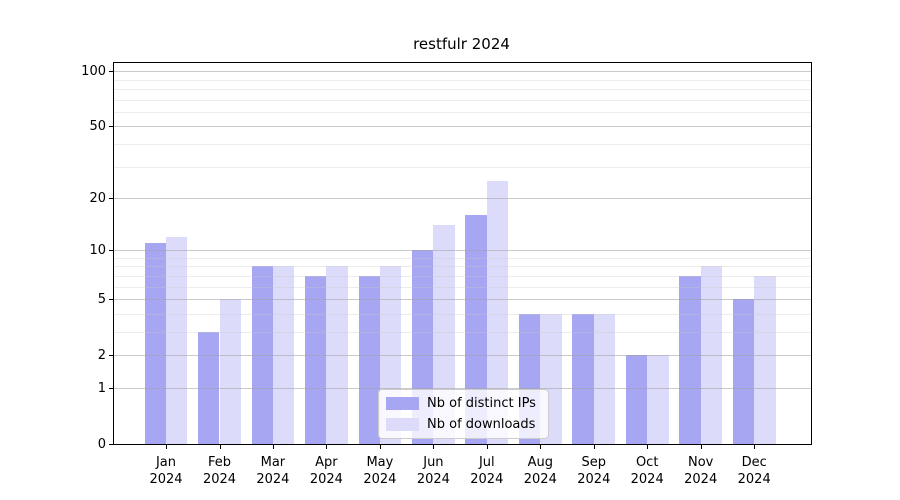  What do you see at coordinates (540, 471) in the screenshot?
I see `x-axis-label: Aug 2024` at bounding box center [540, 471].